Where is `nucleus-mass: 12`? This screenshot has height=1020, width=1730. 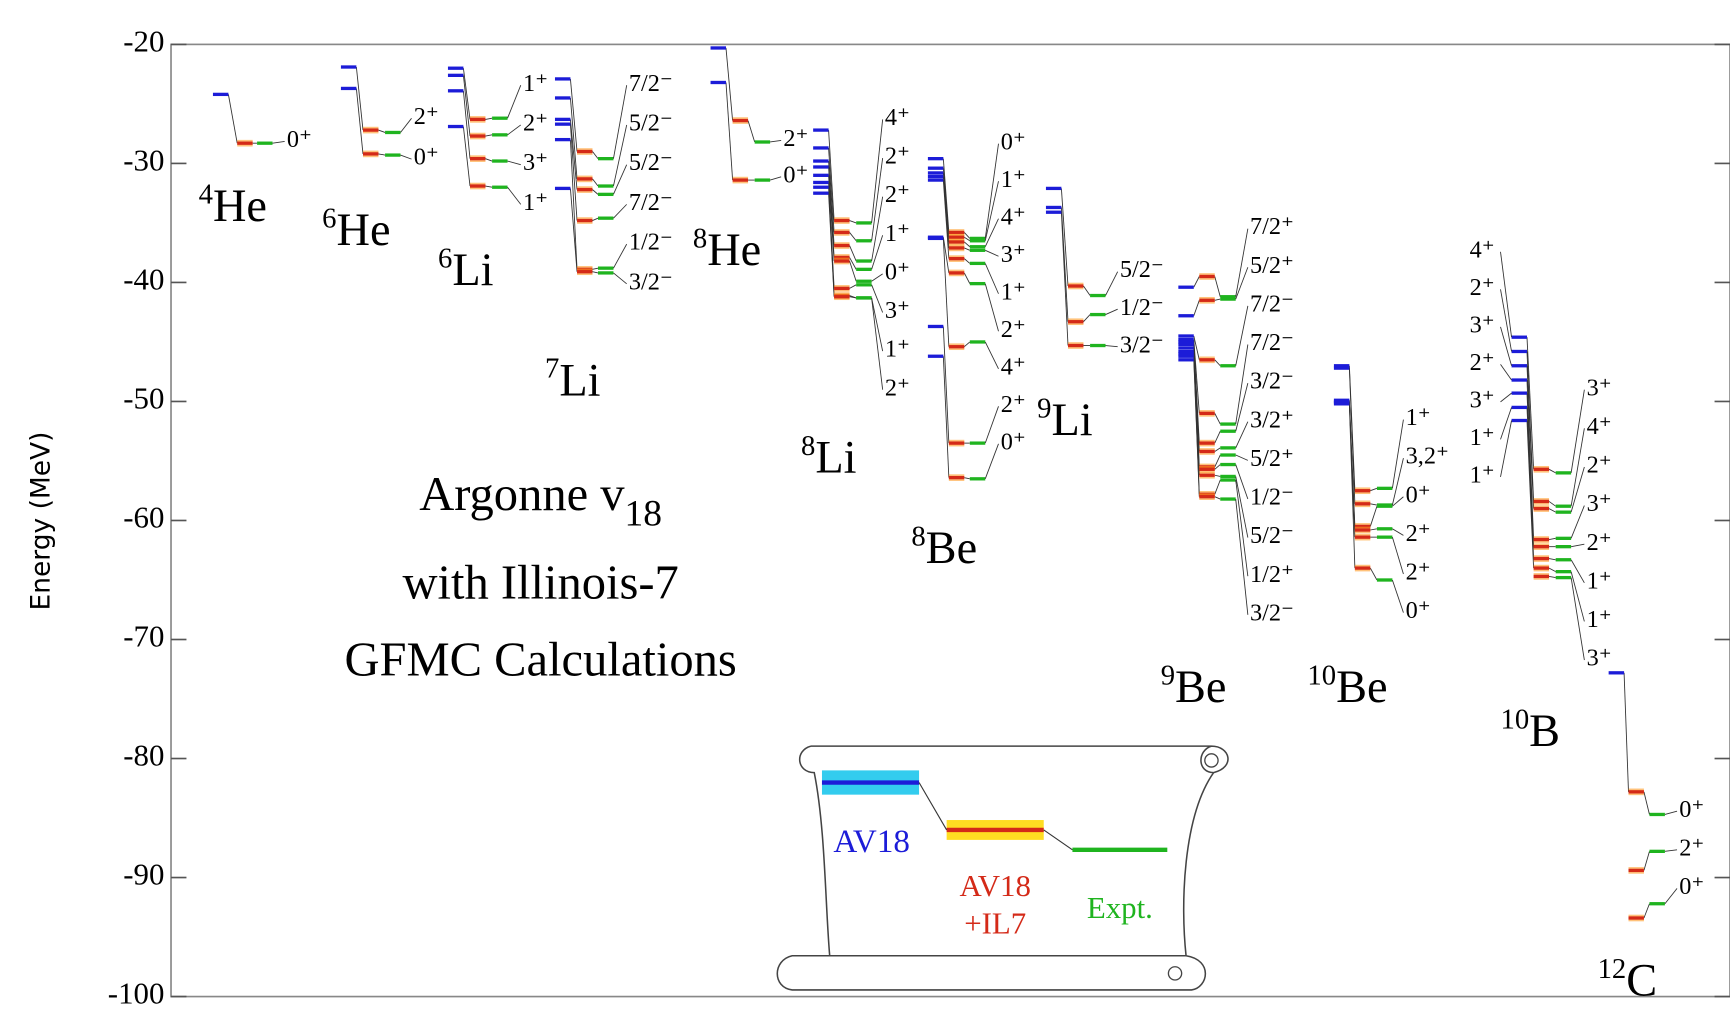
nucleus-mass: 12 is located at coordinates (1612, 969).